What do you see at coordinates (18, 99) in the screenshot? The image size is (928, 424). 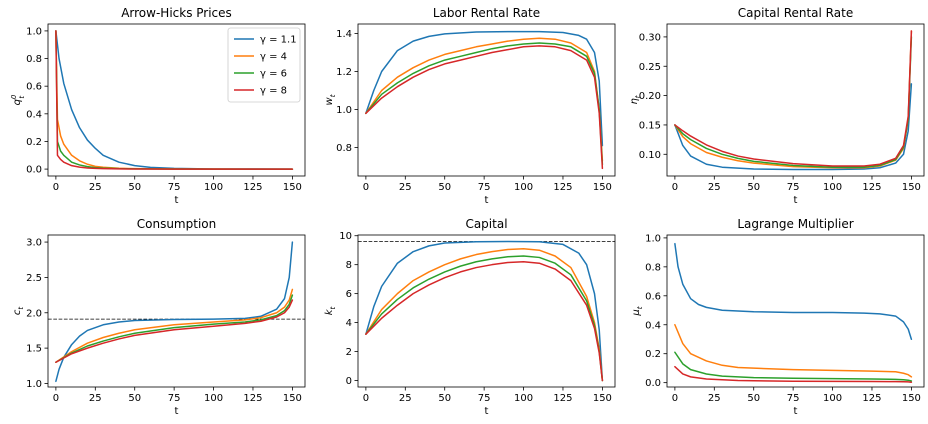 I see `y-axis-label: q0t` at bounding box center [18, 99].